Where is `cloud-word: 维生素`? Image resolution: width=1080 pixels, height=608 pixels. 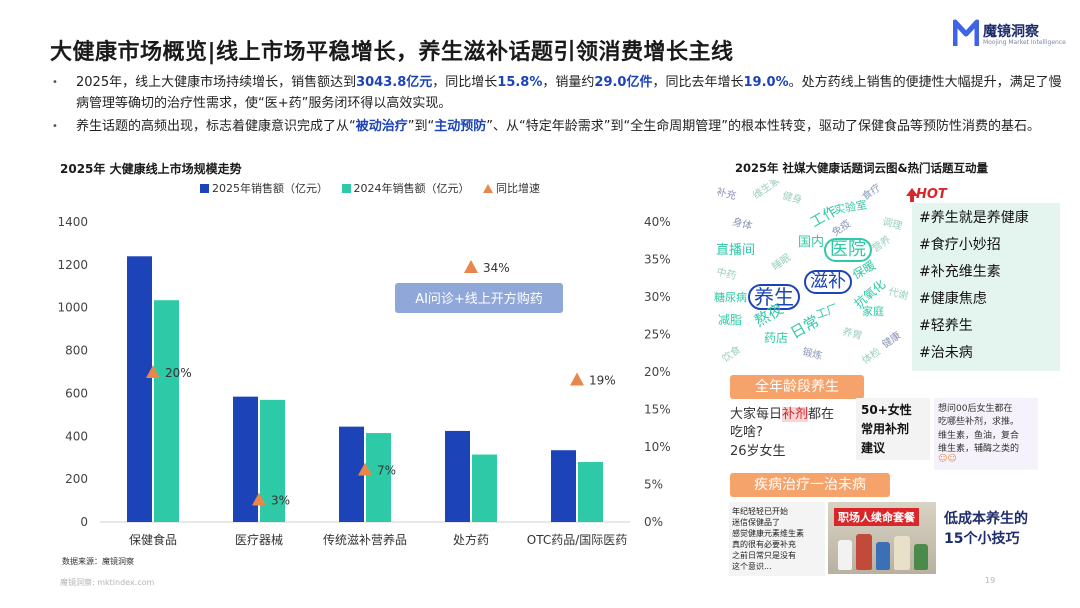
cloud-word: 维生素 is located at coordinates (767, 191).